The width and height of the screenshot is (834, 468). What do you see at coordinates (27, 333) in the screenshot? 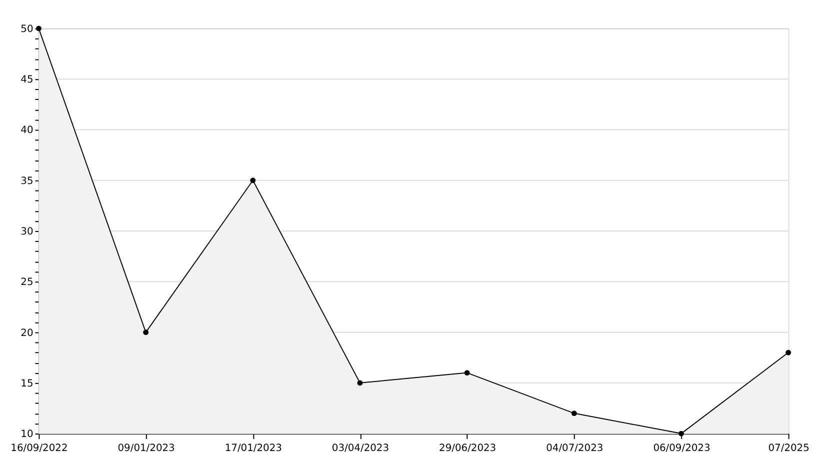
I see `y-tick-label: 20` at bounding box center [27, 333].